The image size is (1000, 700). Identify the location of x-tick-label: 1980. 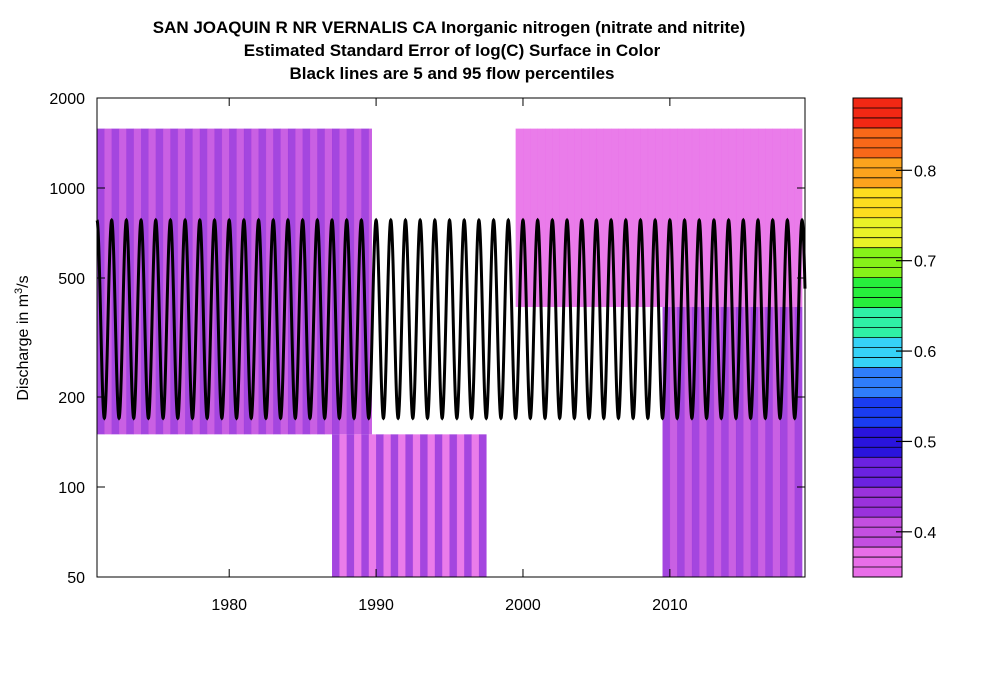
(229, 605).